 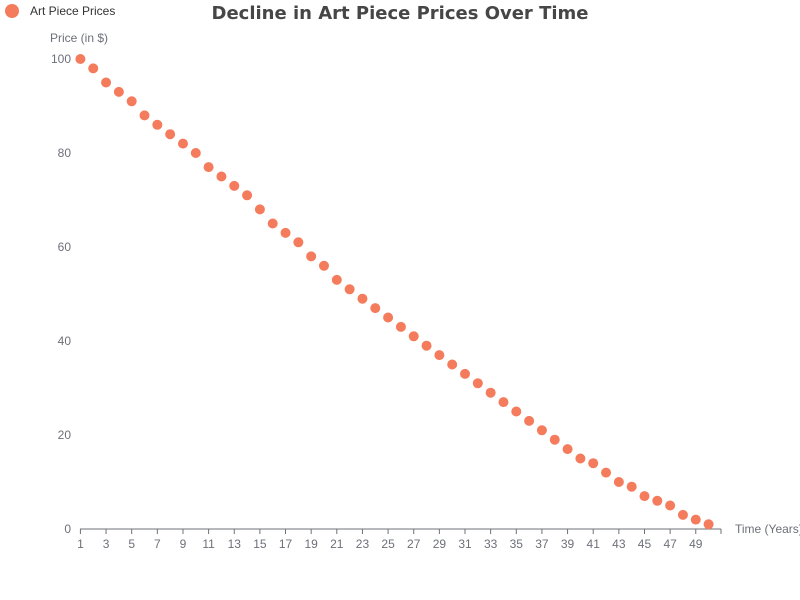 I want to click on x-tick-label: 15, so click(x=260, y=544).